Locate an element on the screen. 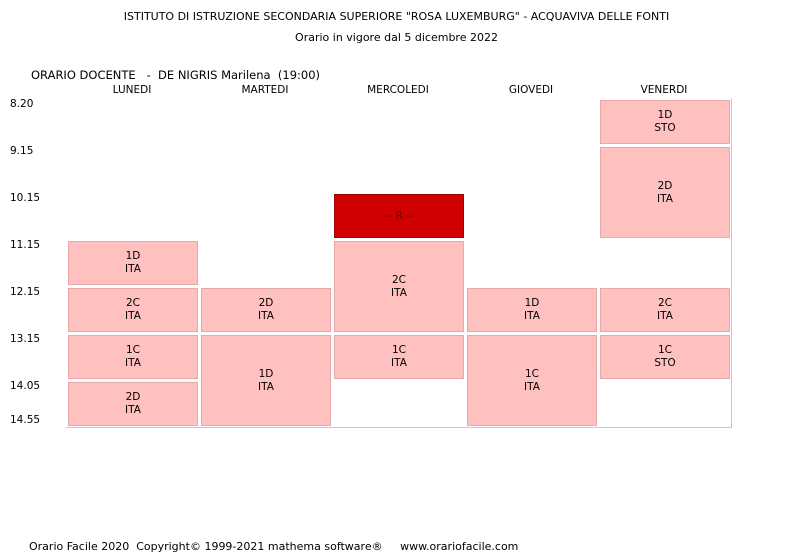 The image size is (793, 559). reserved-slot: -- R -- is located at coordinates (399, 216).